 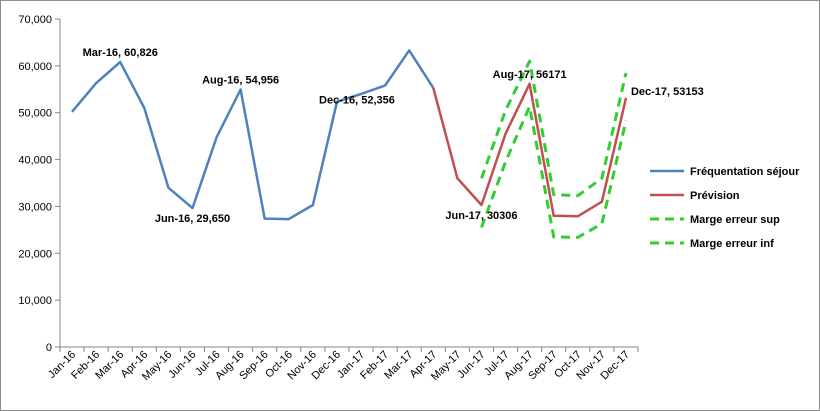 What do you see at coordinates (357, 101) in the screenshot?
I see `data-label: Dec-16, 52,356` at bounding box center [357, 101].